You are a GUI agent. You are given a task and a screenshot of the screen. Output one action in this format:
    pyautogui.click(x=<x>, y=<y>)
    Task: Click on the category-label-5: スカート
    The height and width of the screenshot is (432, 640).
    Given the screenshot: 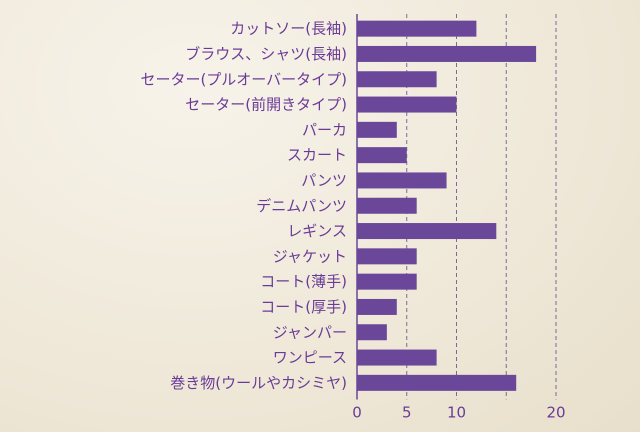 What is the action you would take?
    pyautogui.click(x=317, y=155)
    